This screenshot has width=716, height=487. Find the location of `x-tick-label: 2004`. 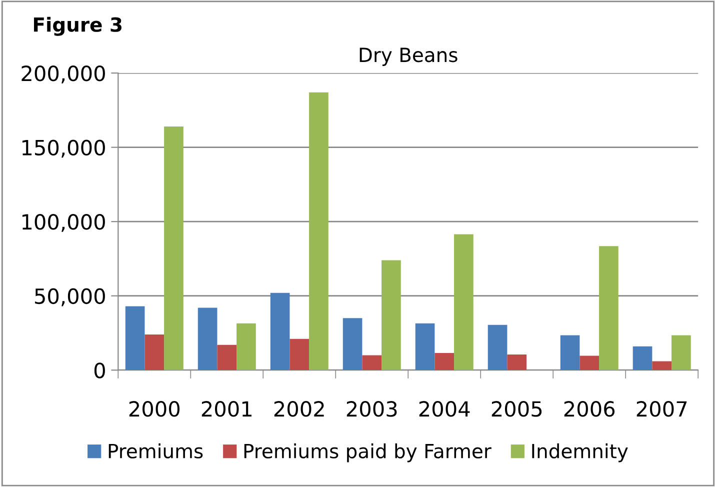

x-tick-label: 2004 is located at coordinates (444, 409).